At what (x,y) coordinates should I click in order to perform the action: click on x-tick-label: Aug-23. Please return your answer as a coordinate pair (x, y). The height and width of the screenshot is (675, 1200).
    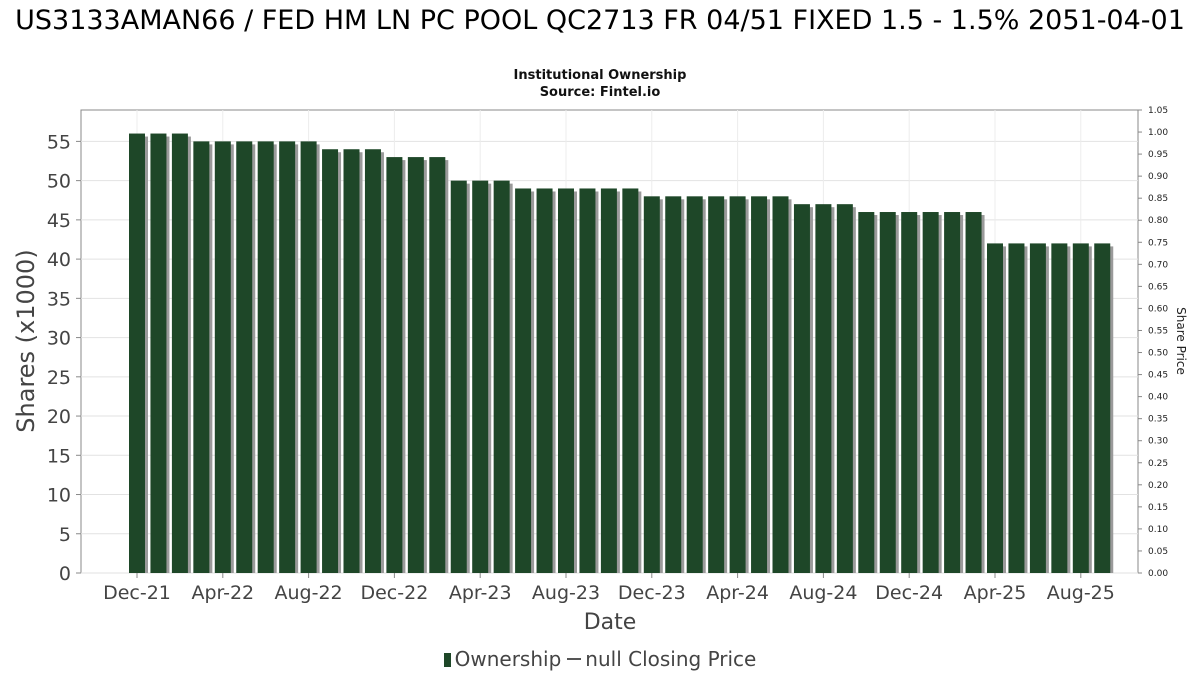
    Looking at the image, I should click on (566, 593).